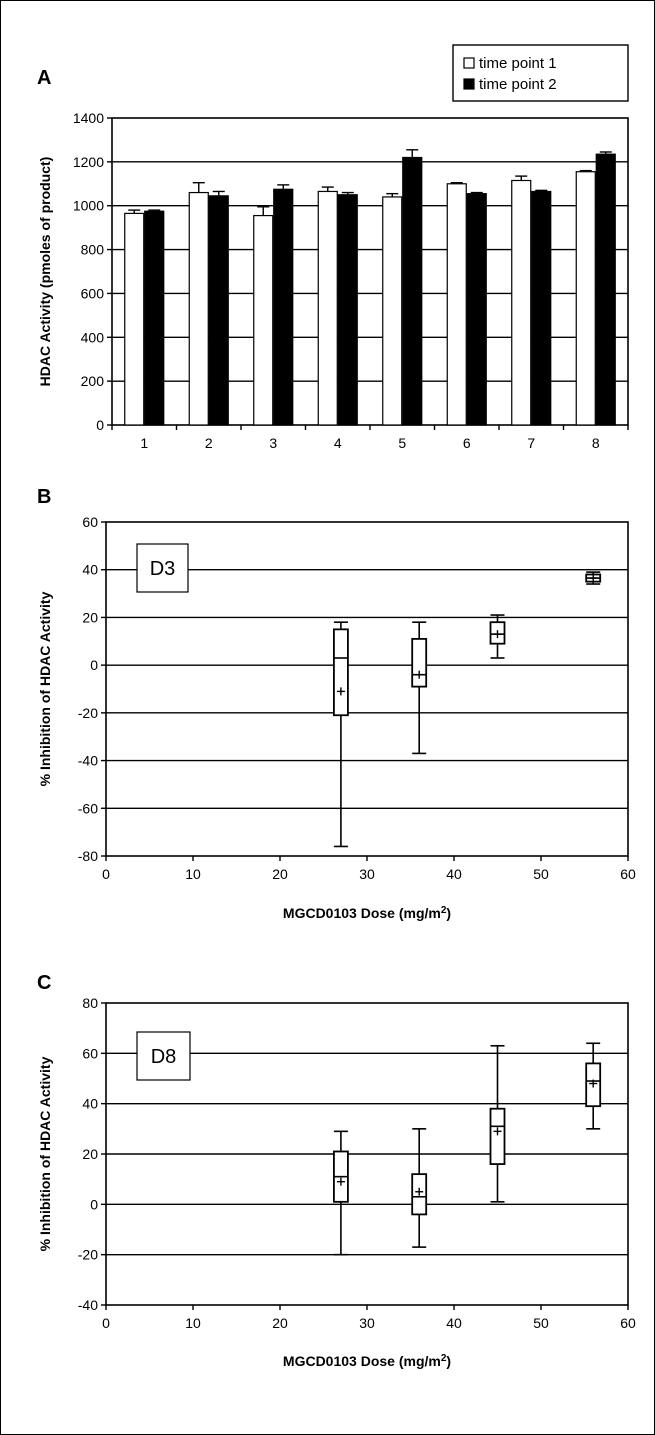 Image resolution: width=655 pixels, height=1435 pixels. What do you see at coordinates (596, 443) in the screenshot?
I see `x-tick-label: 8` at bounding box center [596, 443].